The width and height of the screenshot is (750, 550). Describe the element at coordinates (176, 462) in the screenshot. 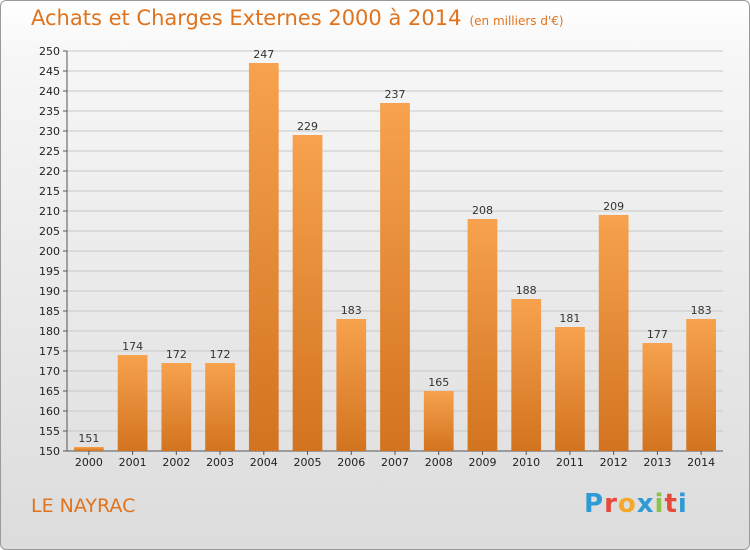

I see `x-tick-label-2002: 2002` at that location.